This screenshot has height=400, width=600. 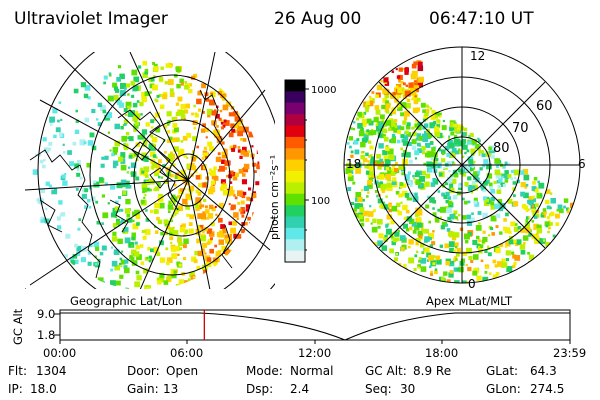 What do you see at coordinates (520, 128) in the screenshot?
I see `mlat-label-70: 70` at bounding box center [520, 128].